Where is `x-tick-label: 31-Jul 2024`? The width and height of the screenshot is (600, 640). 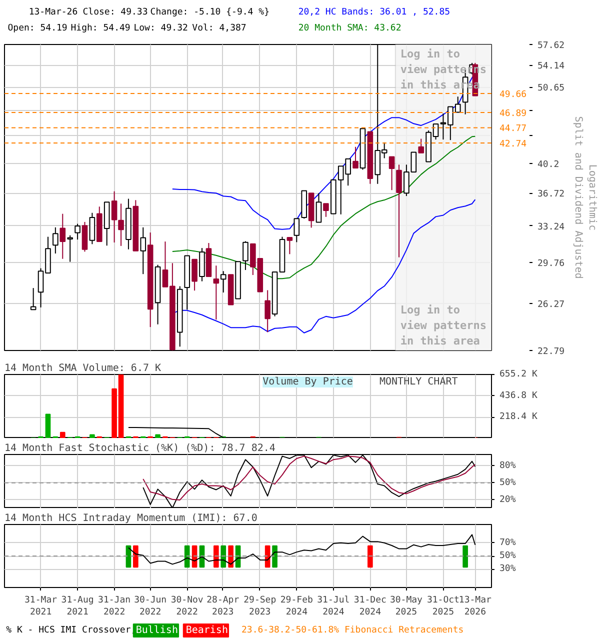 x-tick-label: 31-Jul 2024 is located at coordinates (333, 607).